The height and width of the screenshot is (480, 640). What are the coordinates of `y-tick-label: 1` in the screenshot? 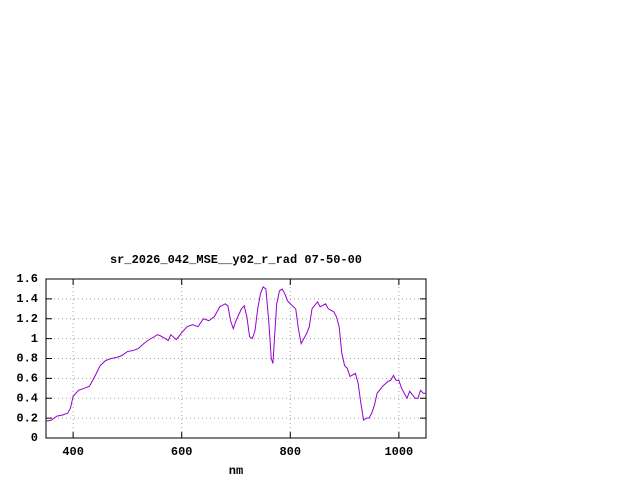 It's located at (34, 339).